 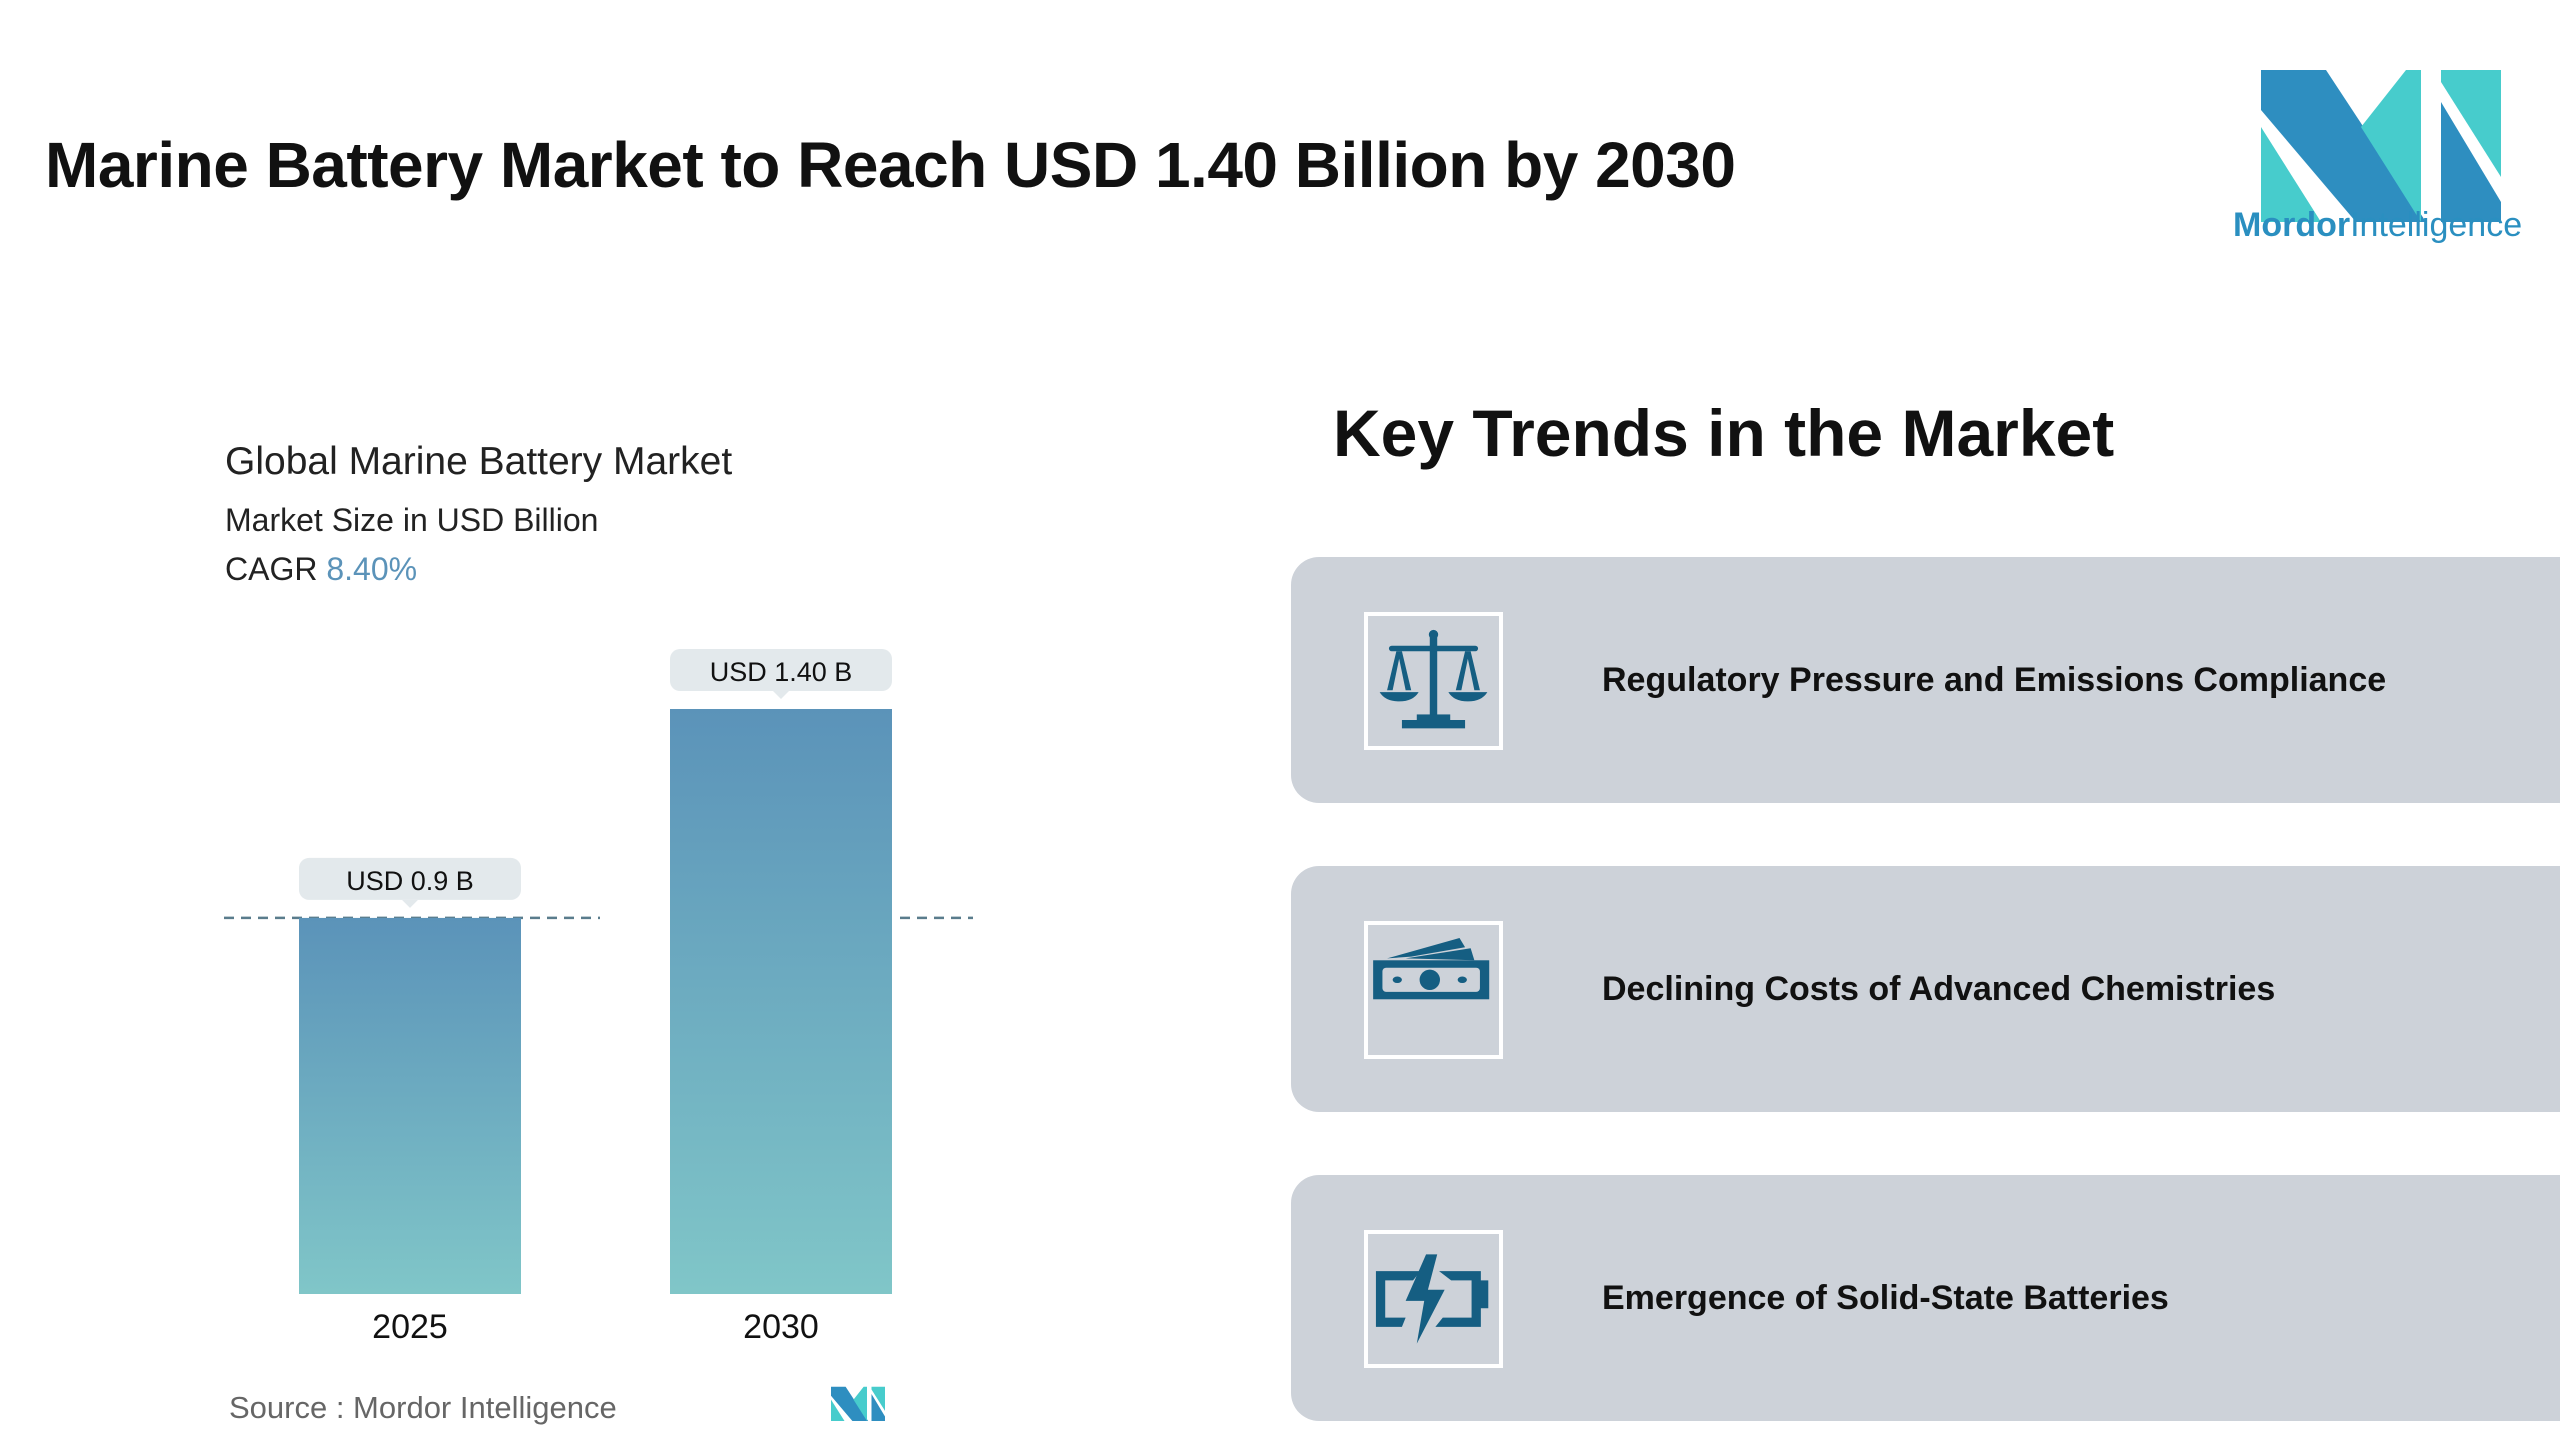 I want to click on logo-brand-bold: Mordor, so click(x=2292, y=225).